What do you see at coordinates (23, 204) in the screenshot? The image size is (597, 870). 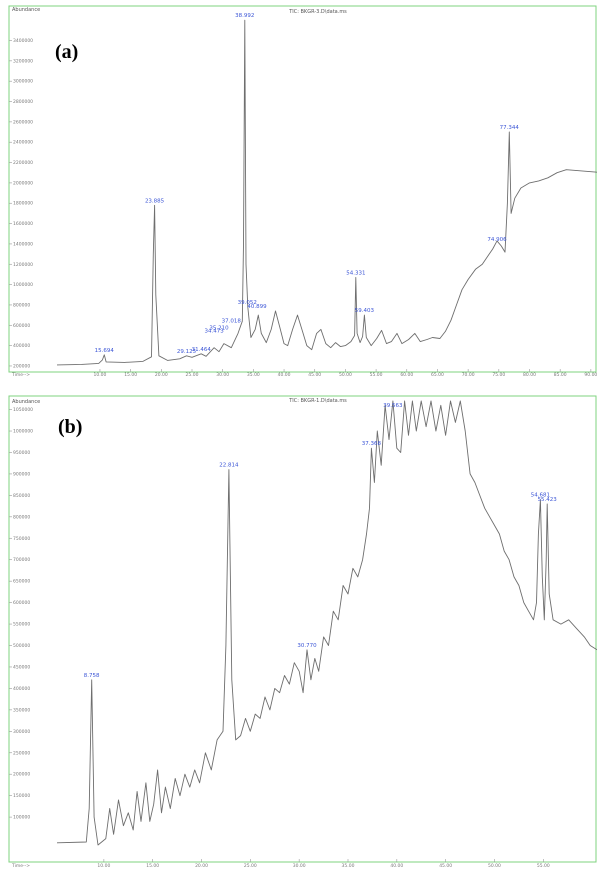 I see `y-tick-label: 1800000` at bounding box center [23, 204].